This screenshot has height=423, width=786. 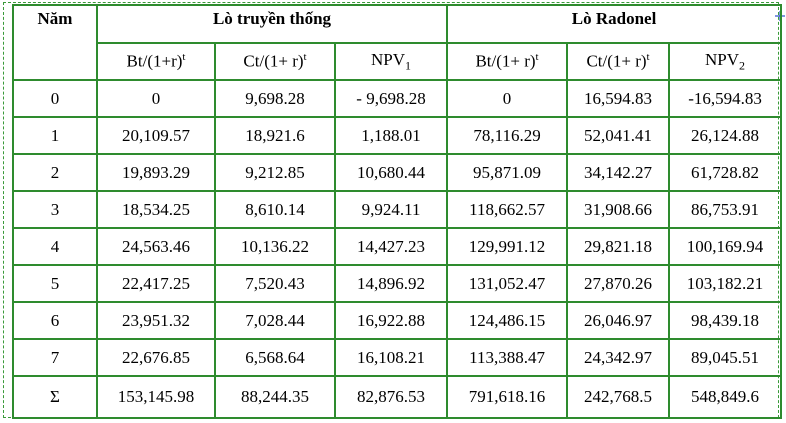 I want to click on value-cell: 10,680.44, so click(x=391, y=172).